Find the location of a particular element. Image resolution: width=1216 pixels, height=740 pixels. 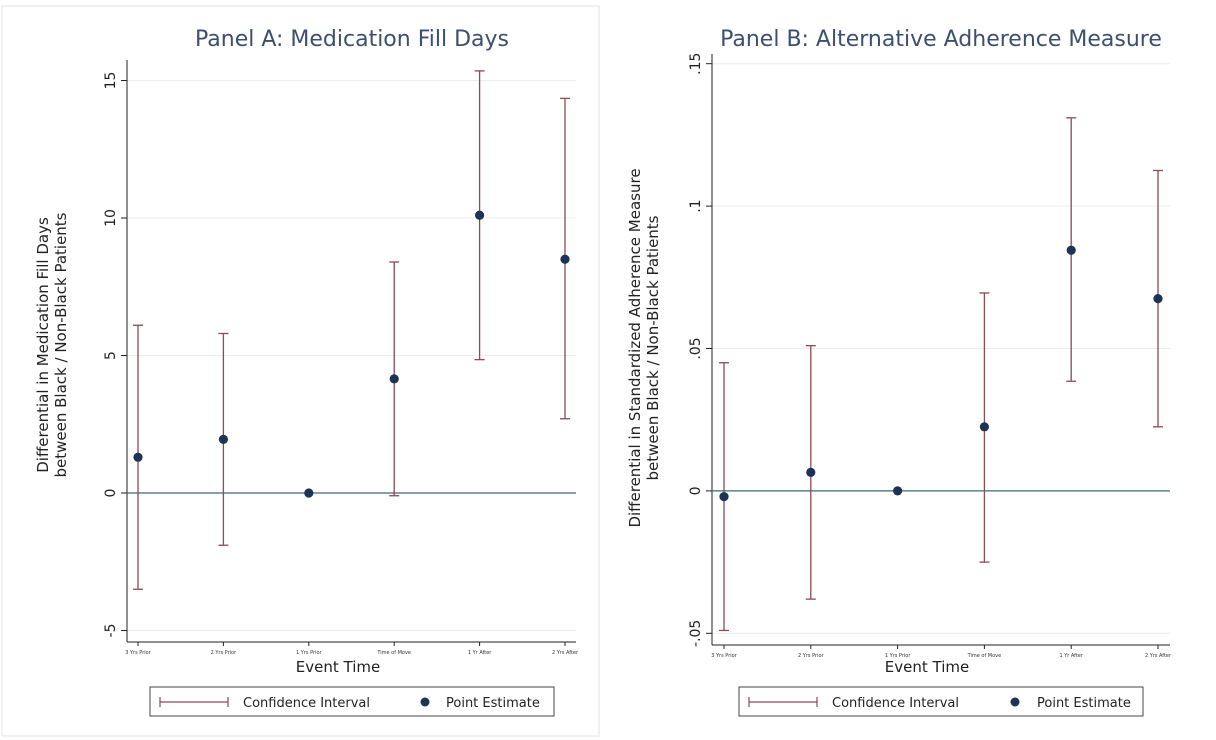

panel-a-ytick-label: -5 is located at coordinates (111, 631).